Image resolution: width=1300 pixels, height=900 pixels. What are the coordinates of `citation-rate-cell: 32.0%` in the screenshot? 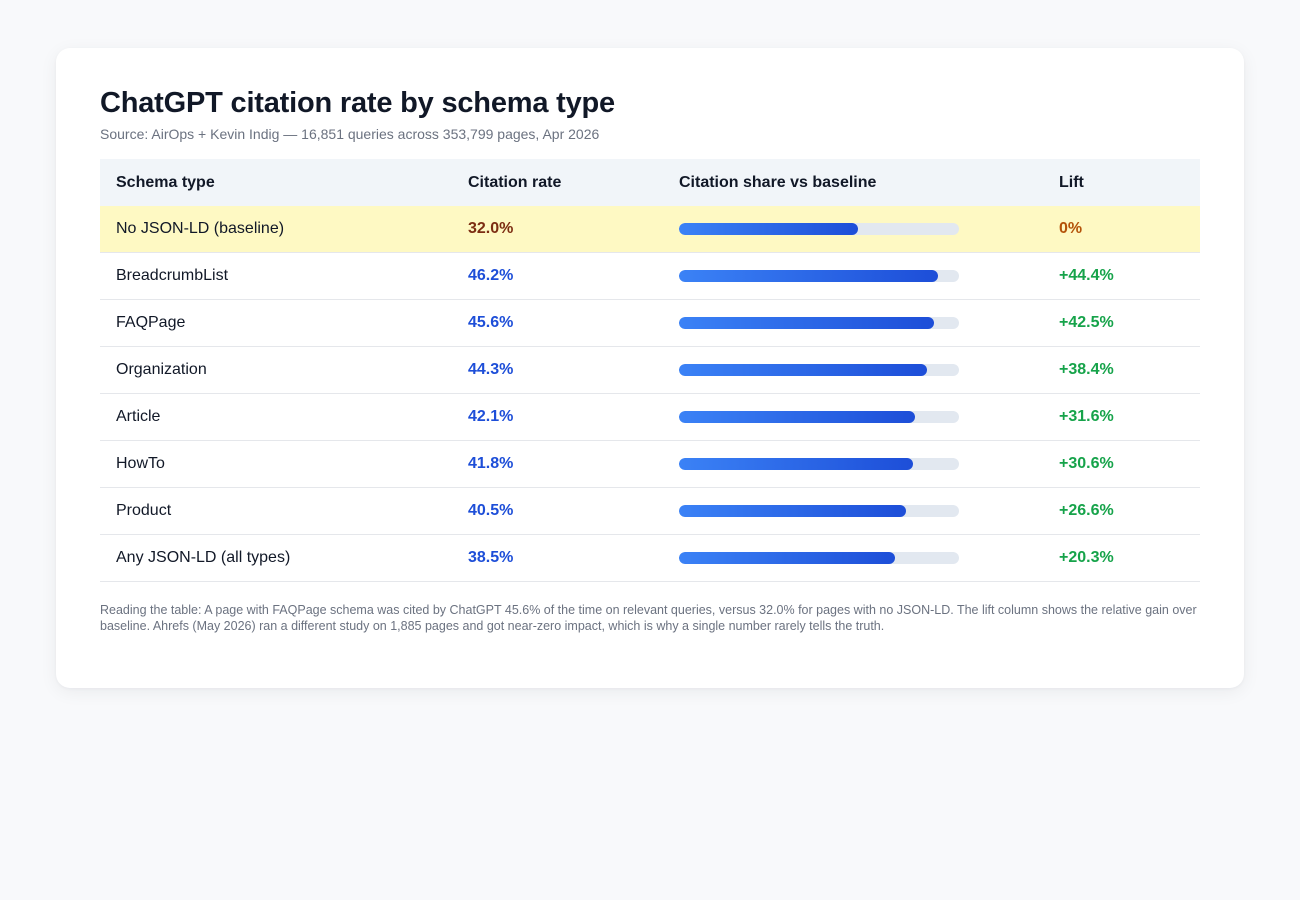 It's located at (557, 229).